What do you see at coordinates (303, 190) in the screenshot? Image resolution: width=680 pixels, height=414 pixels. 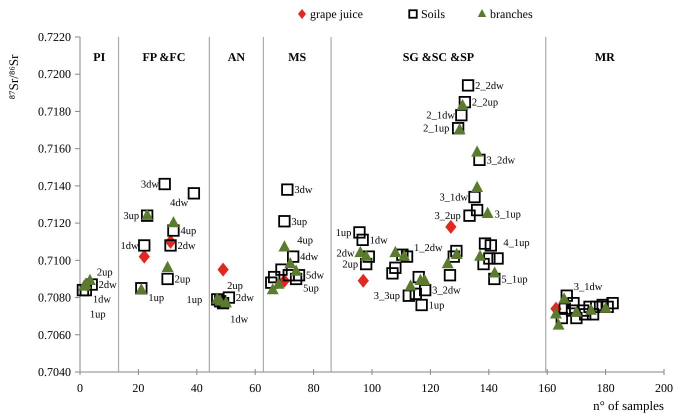 I see `annotation: 3dw` at bounding box center [303, 190].